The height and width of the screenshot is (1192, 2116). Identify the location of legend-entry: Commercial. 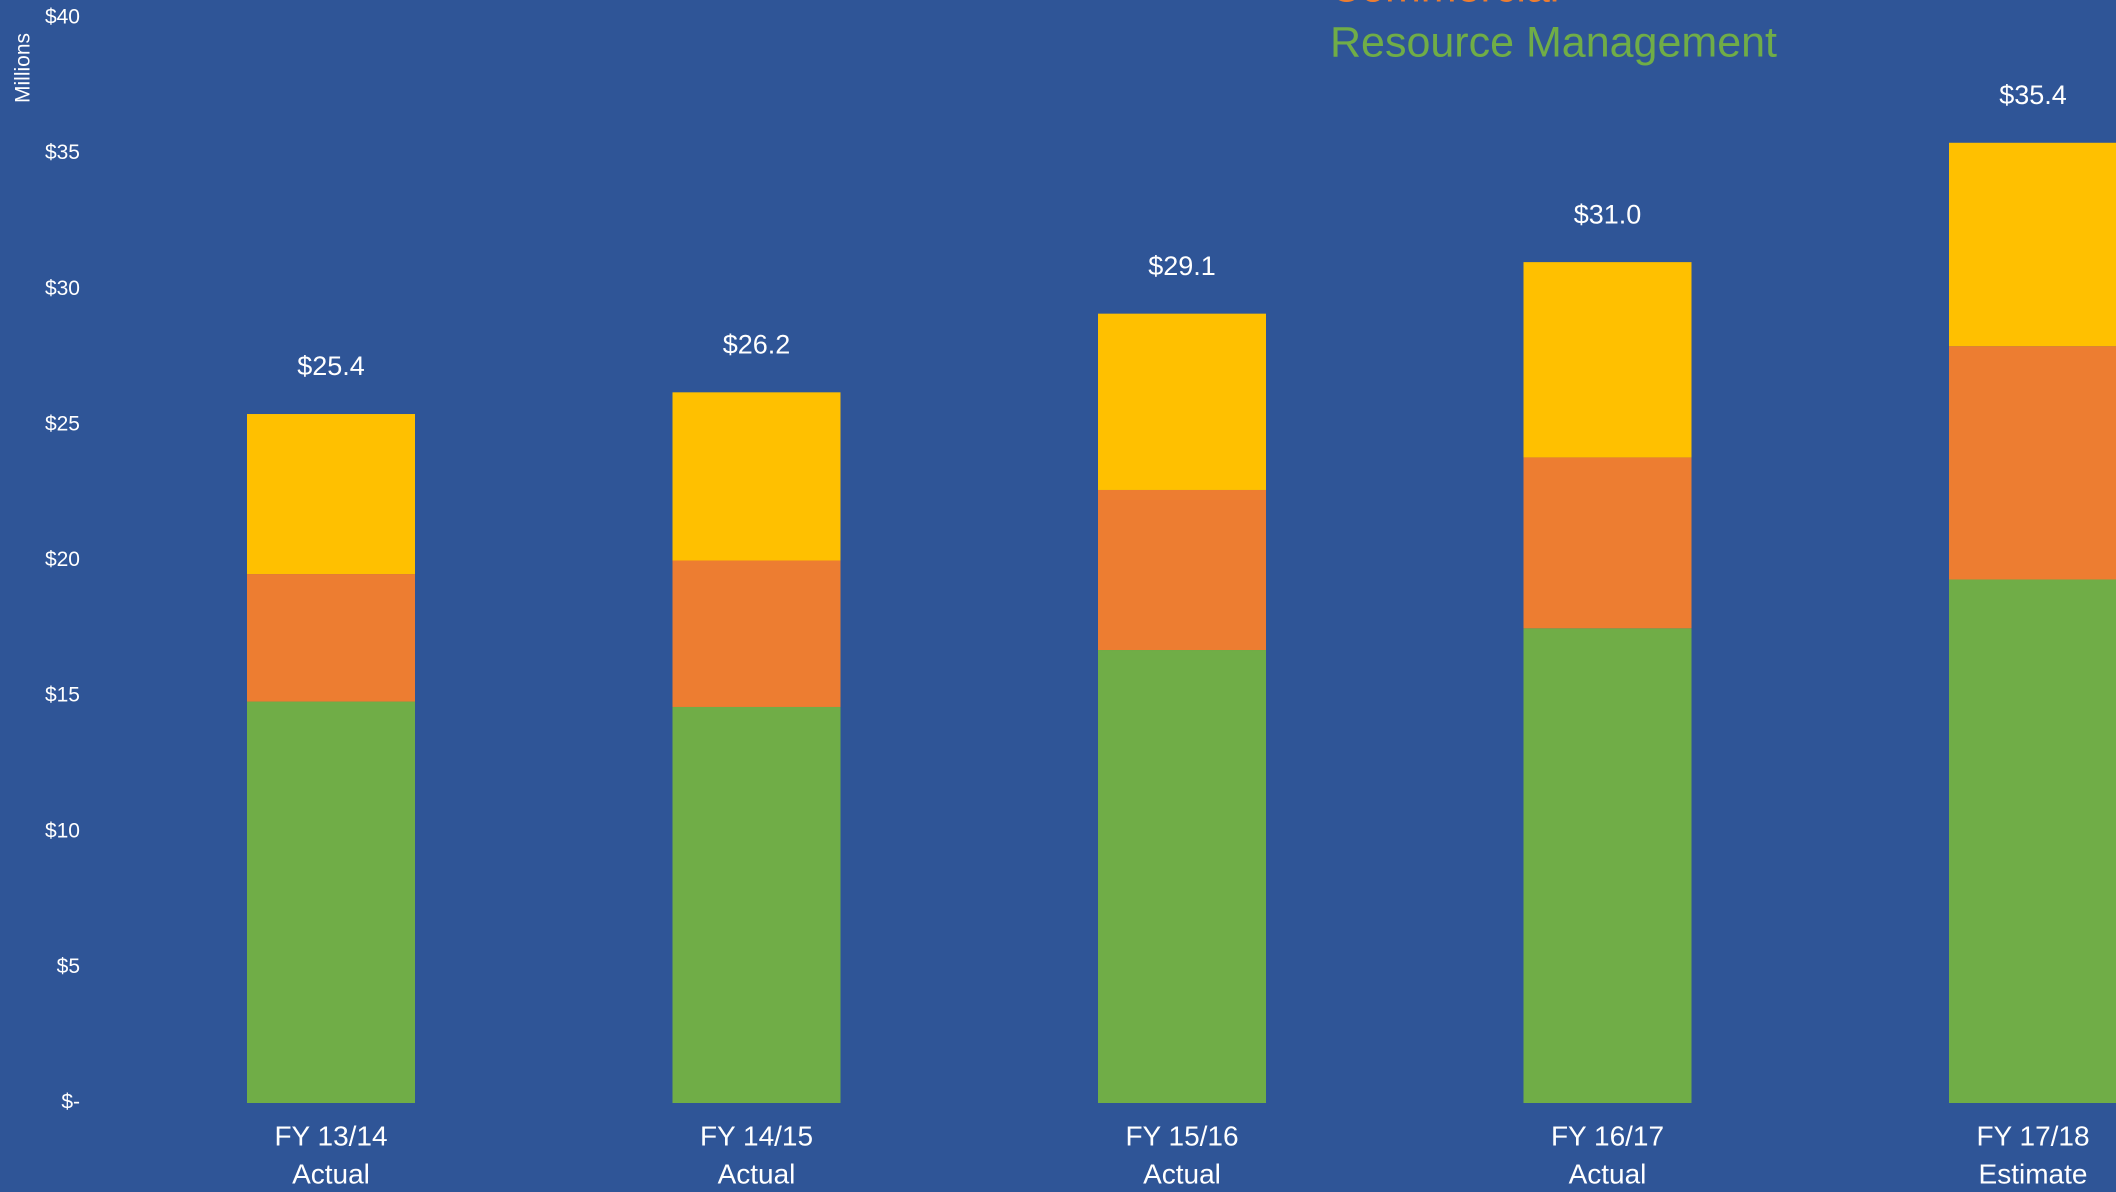
(1444, 5).